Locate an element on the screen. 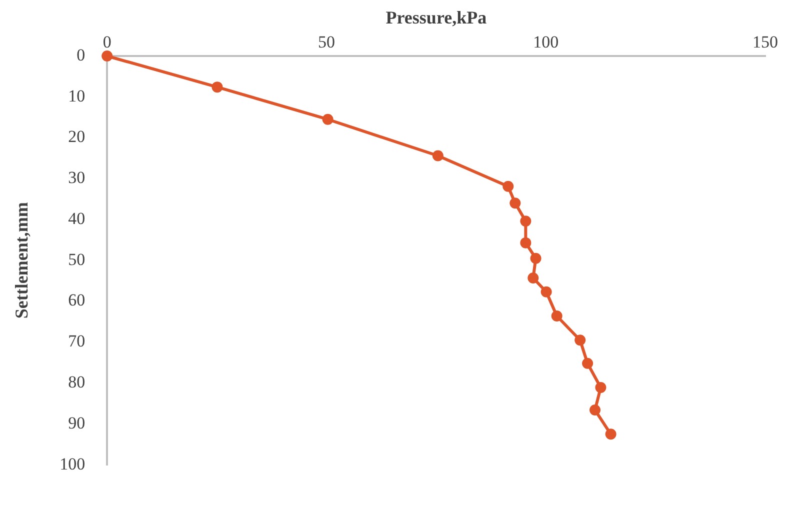 Image resolution: width=789 pixels, height=505 pixels. y-axis-title: Settlement,mm is located at coordinates (21, 260).